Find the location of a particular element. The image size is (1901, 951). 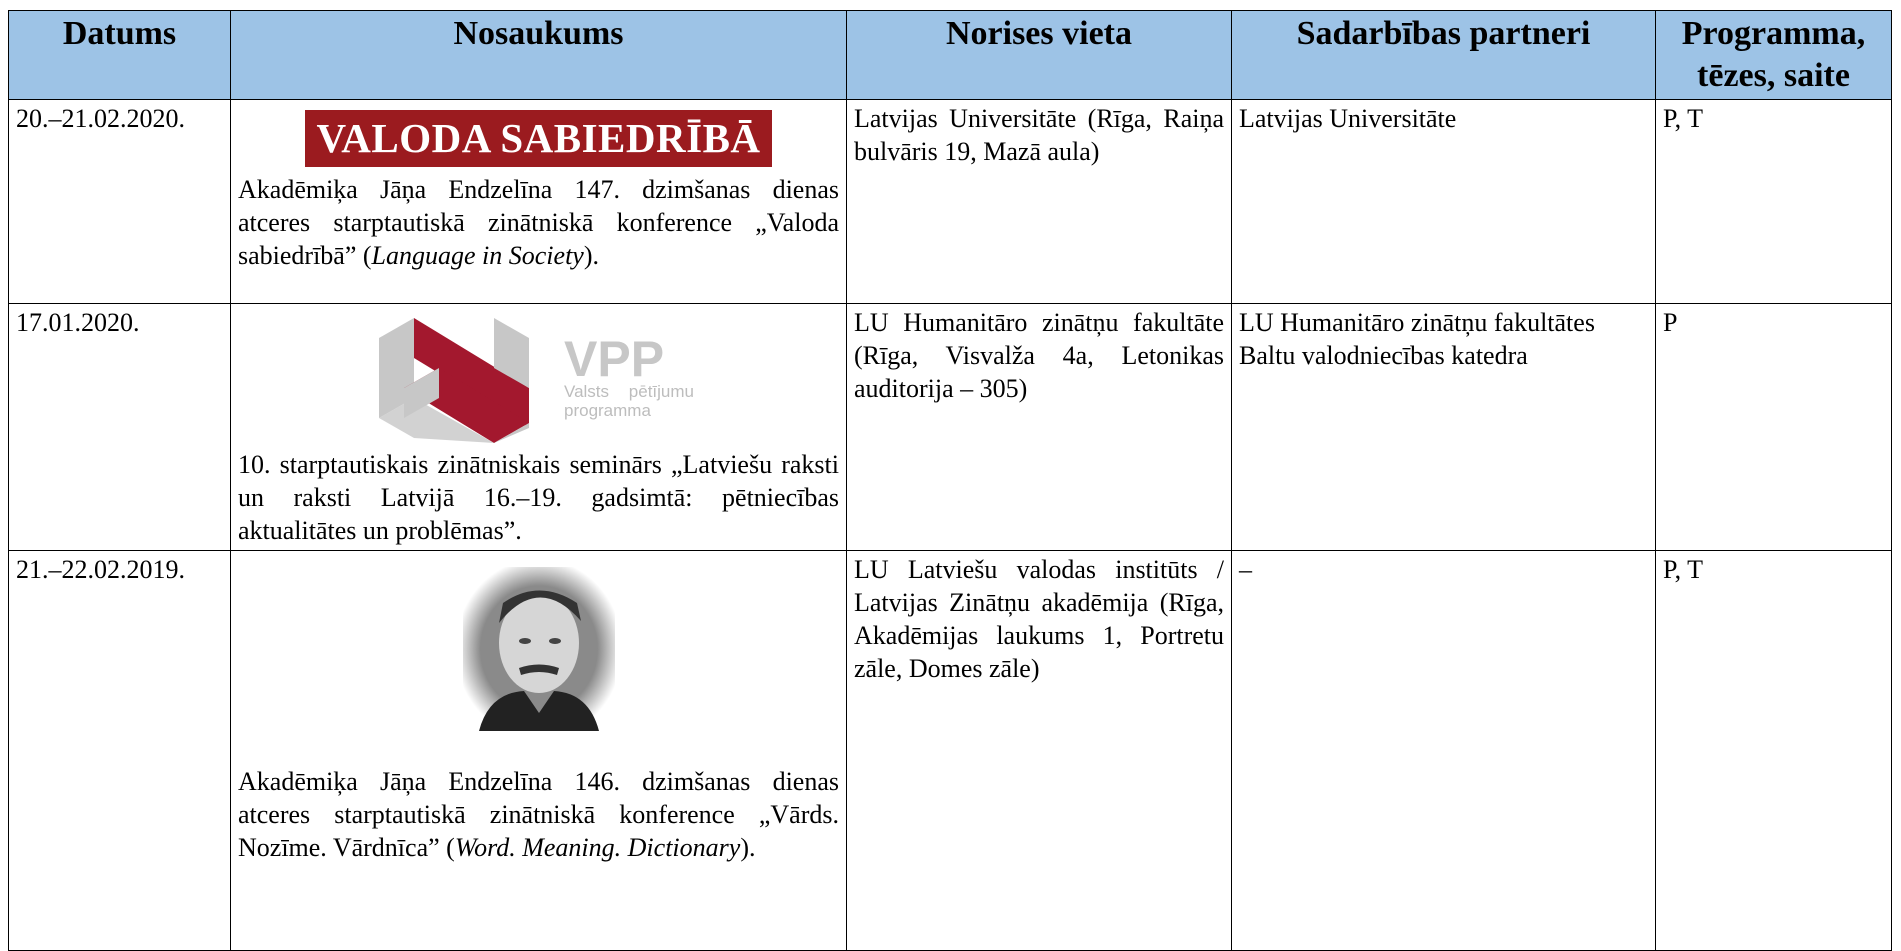

vpp-logo: VPP Valsts pētījumu programma is located at coordinates (536, 380).